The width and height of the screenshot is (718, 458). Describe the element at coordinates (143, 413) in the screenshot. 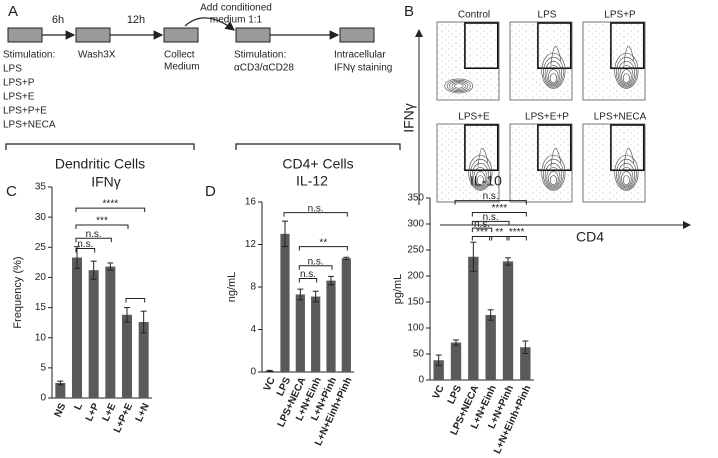

I see `x-tick-label: L+N` at that location.